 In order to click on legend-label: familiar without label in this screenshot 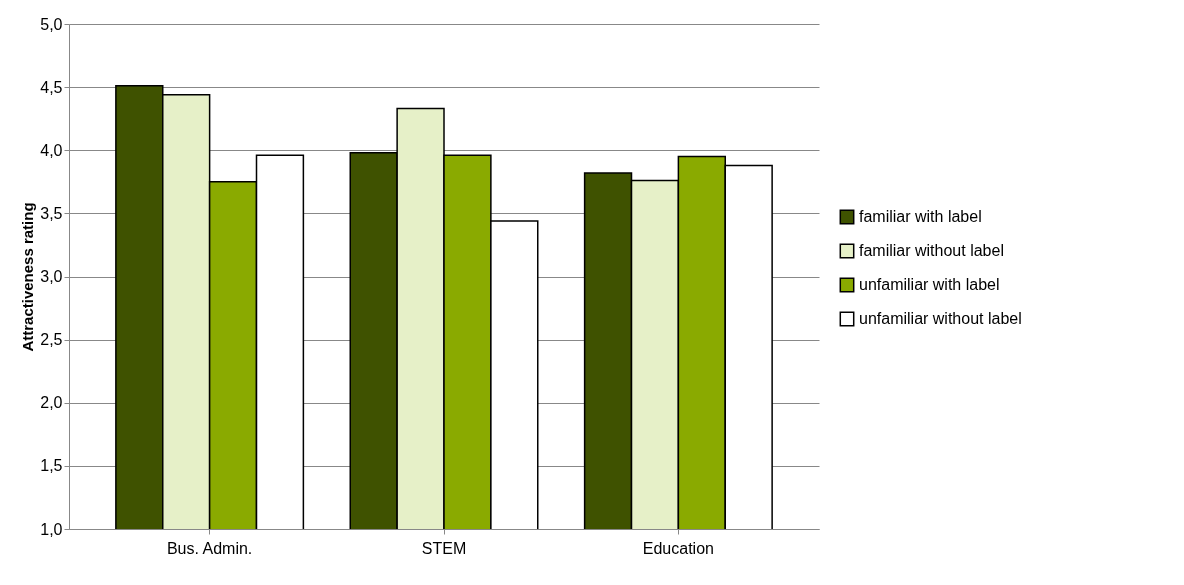, I will do `click(931, 250)`.